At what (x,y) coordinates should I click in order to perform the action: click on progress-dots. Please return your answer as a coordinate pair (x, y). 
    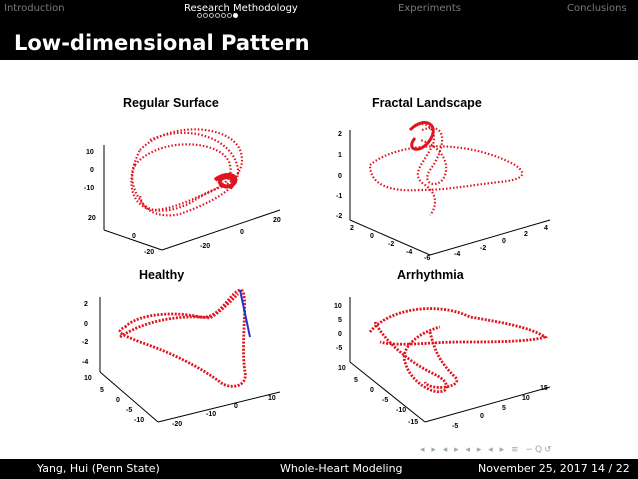
    Looking at the image, I should click on (217, 17).